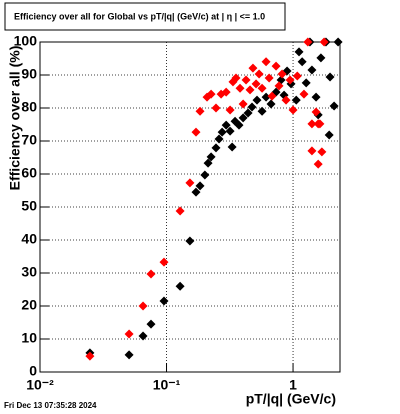  Describe the element at coordinates (29, 206) in the screenshot. I see `y-tick-label: 50` at that location.